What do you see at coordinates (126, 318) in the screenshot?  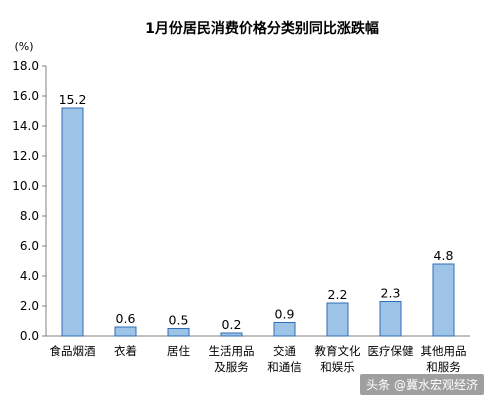 I see `data-label: 0.6` at bounding box center [126, 318].